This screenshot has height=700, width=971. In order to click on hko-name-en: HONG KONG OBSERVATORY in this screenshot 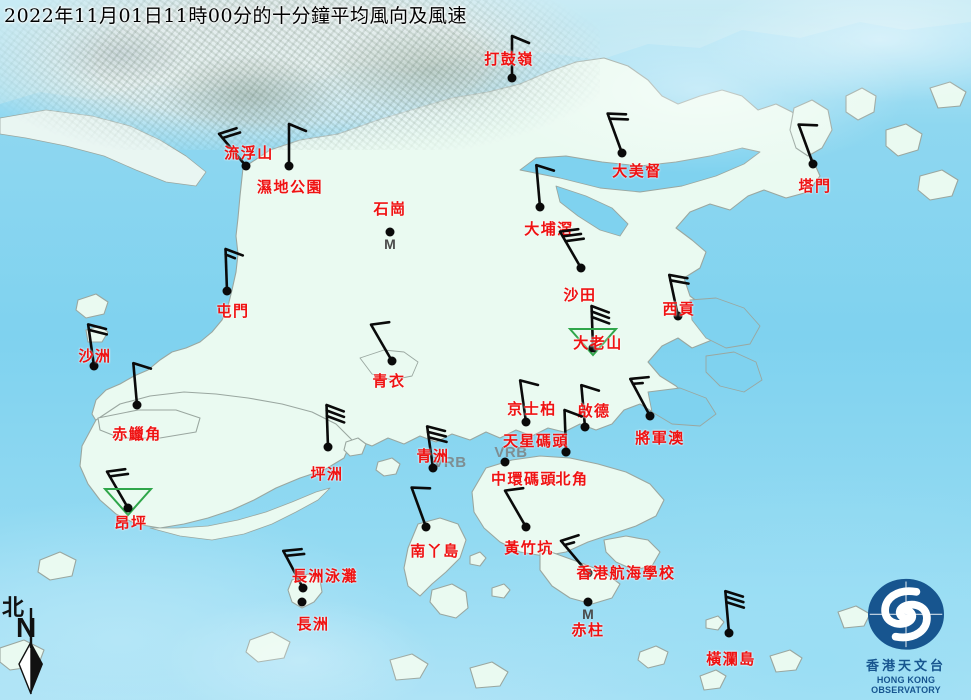, I will do `click(906, 685)`.